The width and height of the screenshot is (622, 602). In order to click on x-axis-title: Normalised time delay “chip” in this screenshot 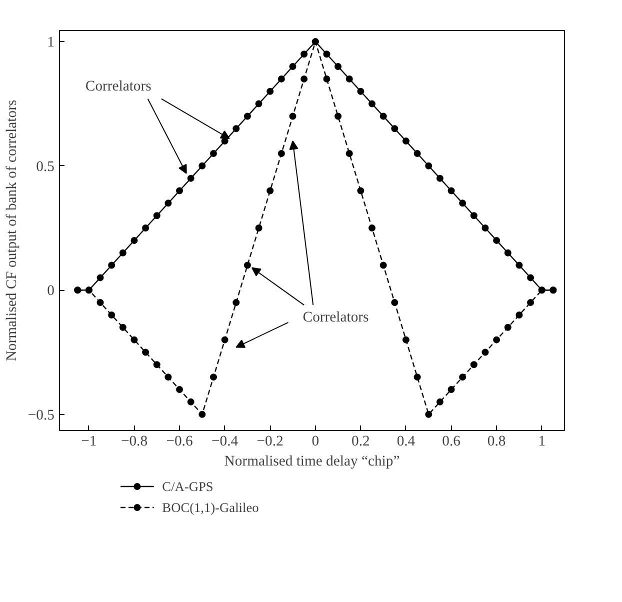, I will do `click(312, 462)`.